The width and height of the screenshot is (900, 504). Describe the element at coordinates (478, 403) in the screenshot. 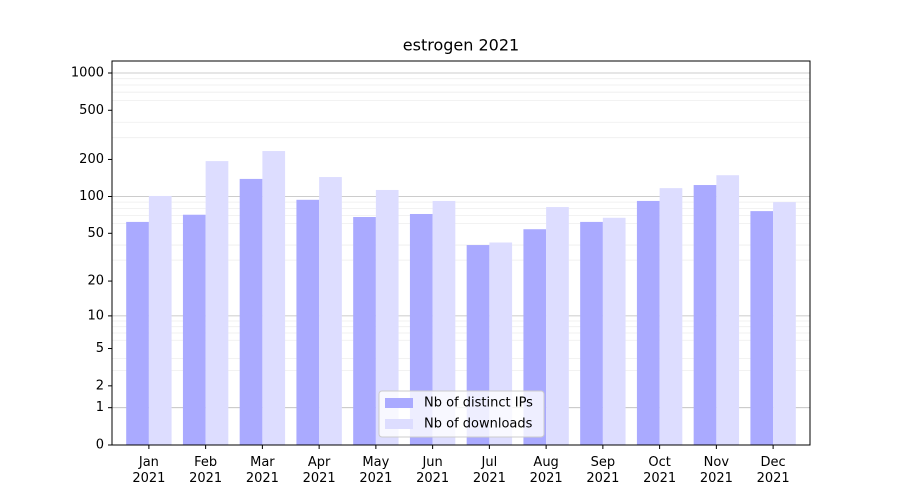

I see `legend-label: Nb of distinct IPs` at that location.